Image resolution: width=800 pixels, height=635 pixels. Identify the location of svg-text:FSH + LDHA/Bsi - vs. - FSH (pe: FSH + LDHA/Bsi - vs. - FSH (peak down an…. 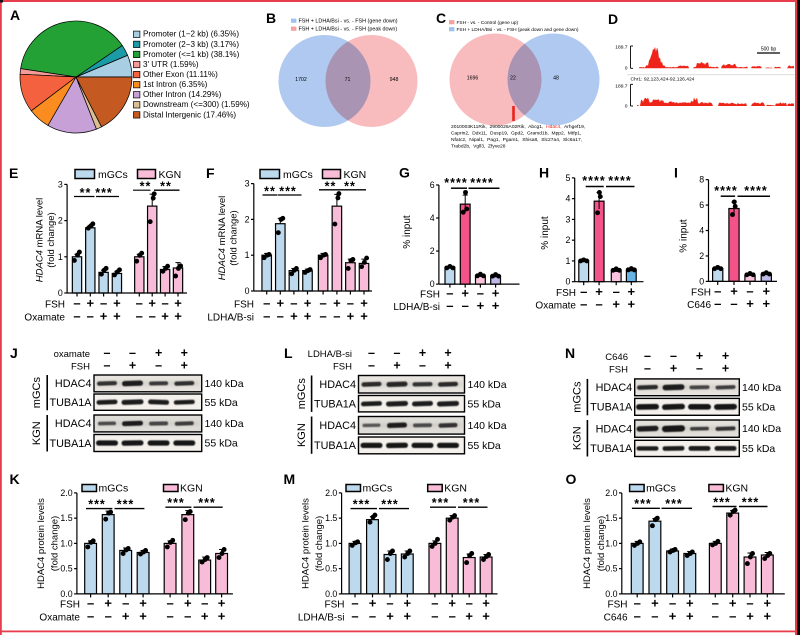
(518, 30).